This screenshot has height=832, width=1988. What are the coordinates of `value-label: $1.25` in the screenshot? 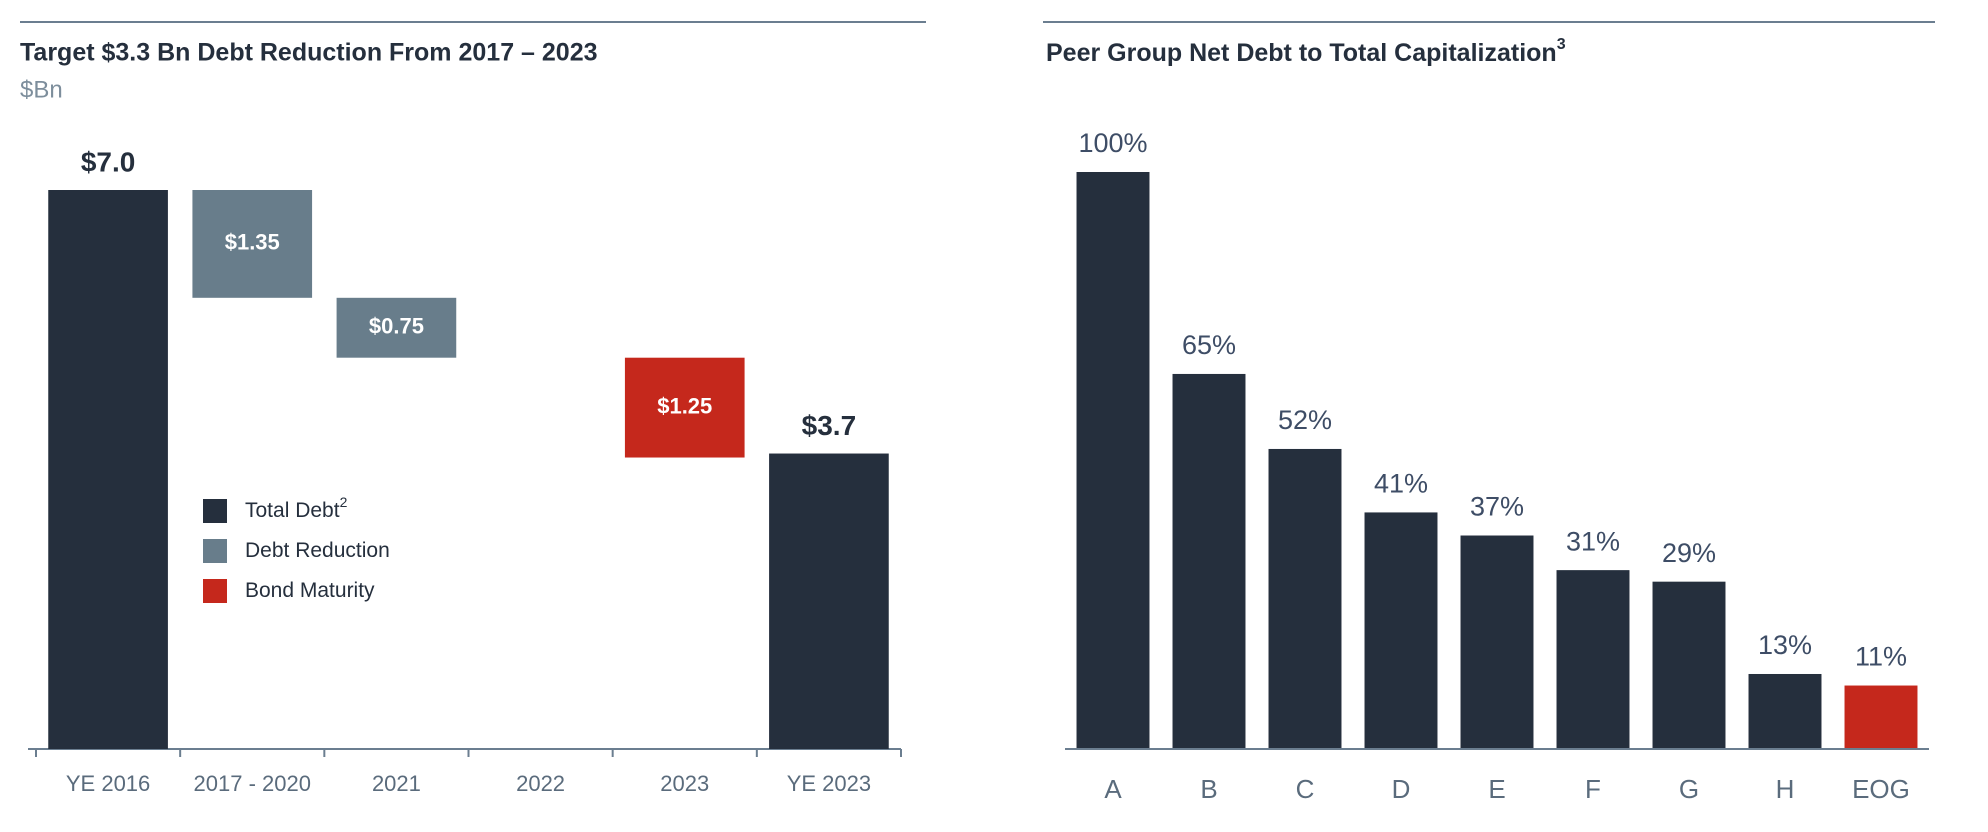 It's located at (684, 405).